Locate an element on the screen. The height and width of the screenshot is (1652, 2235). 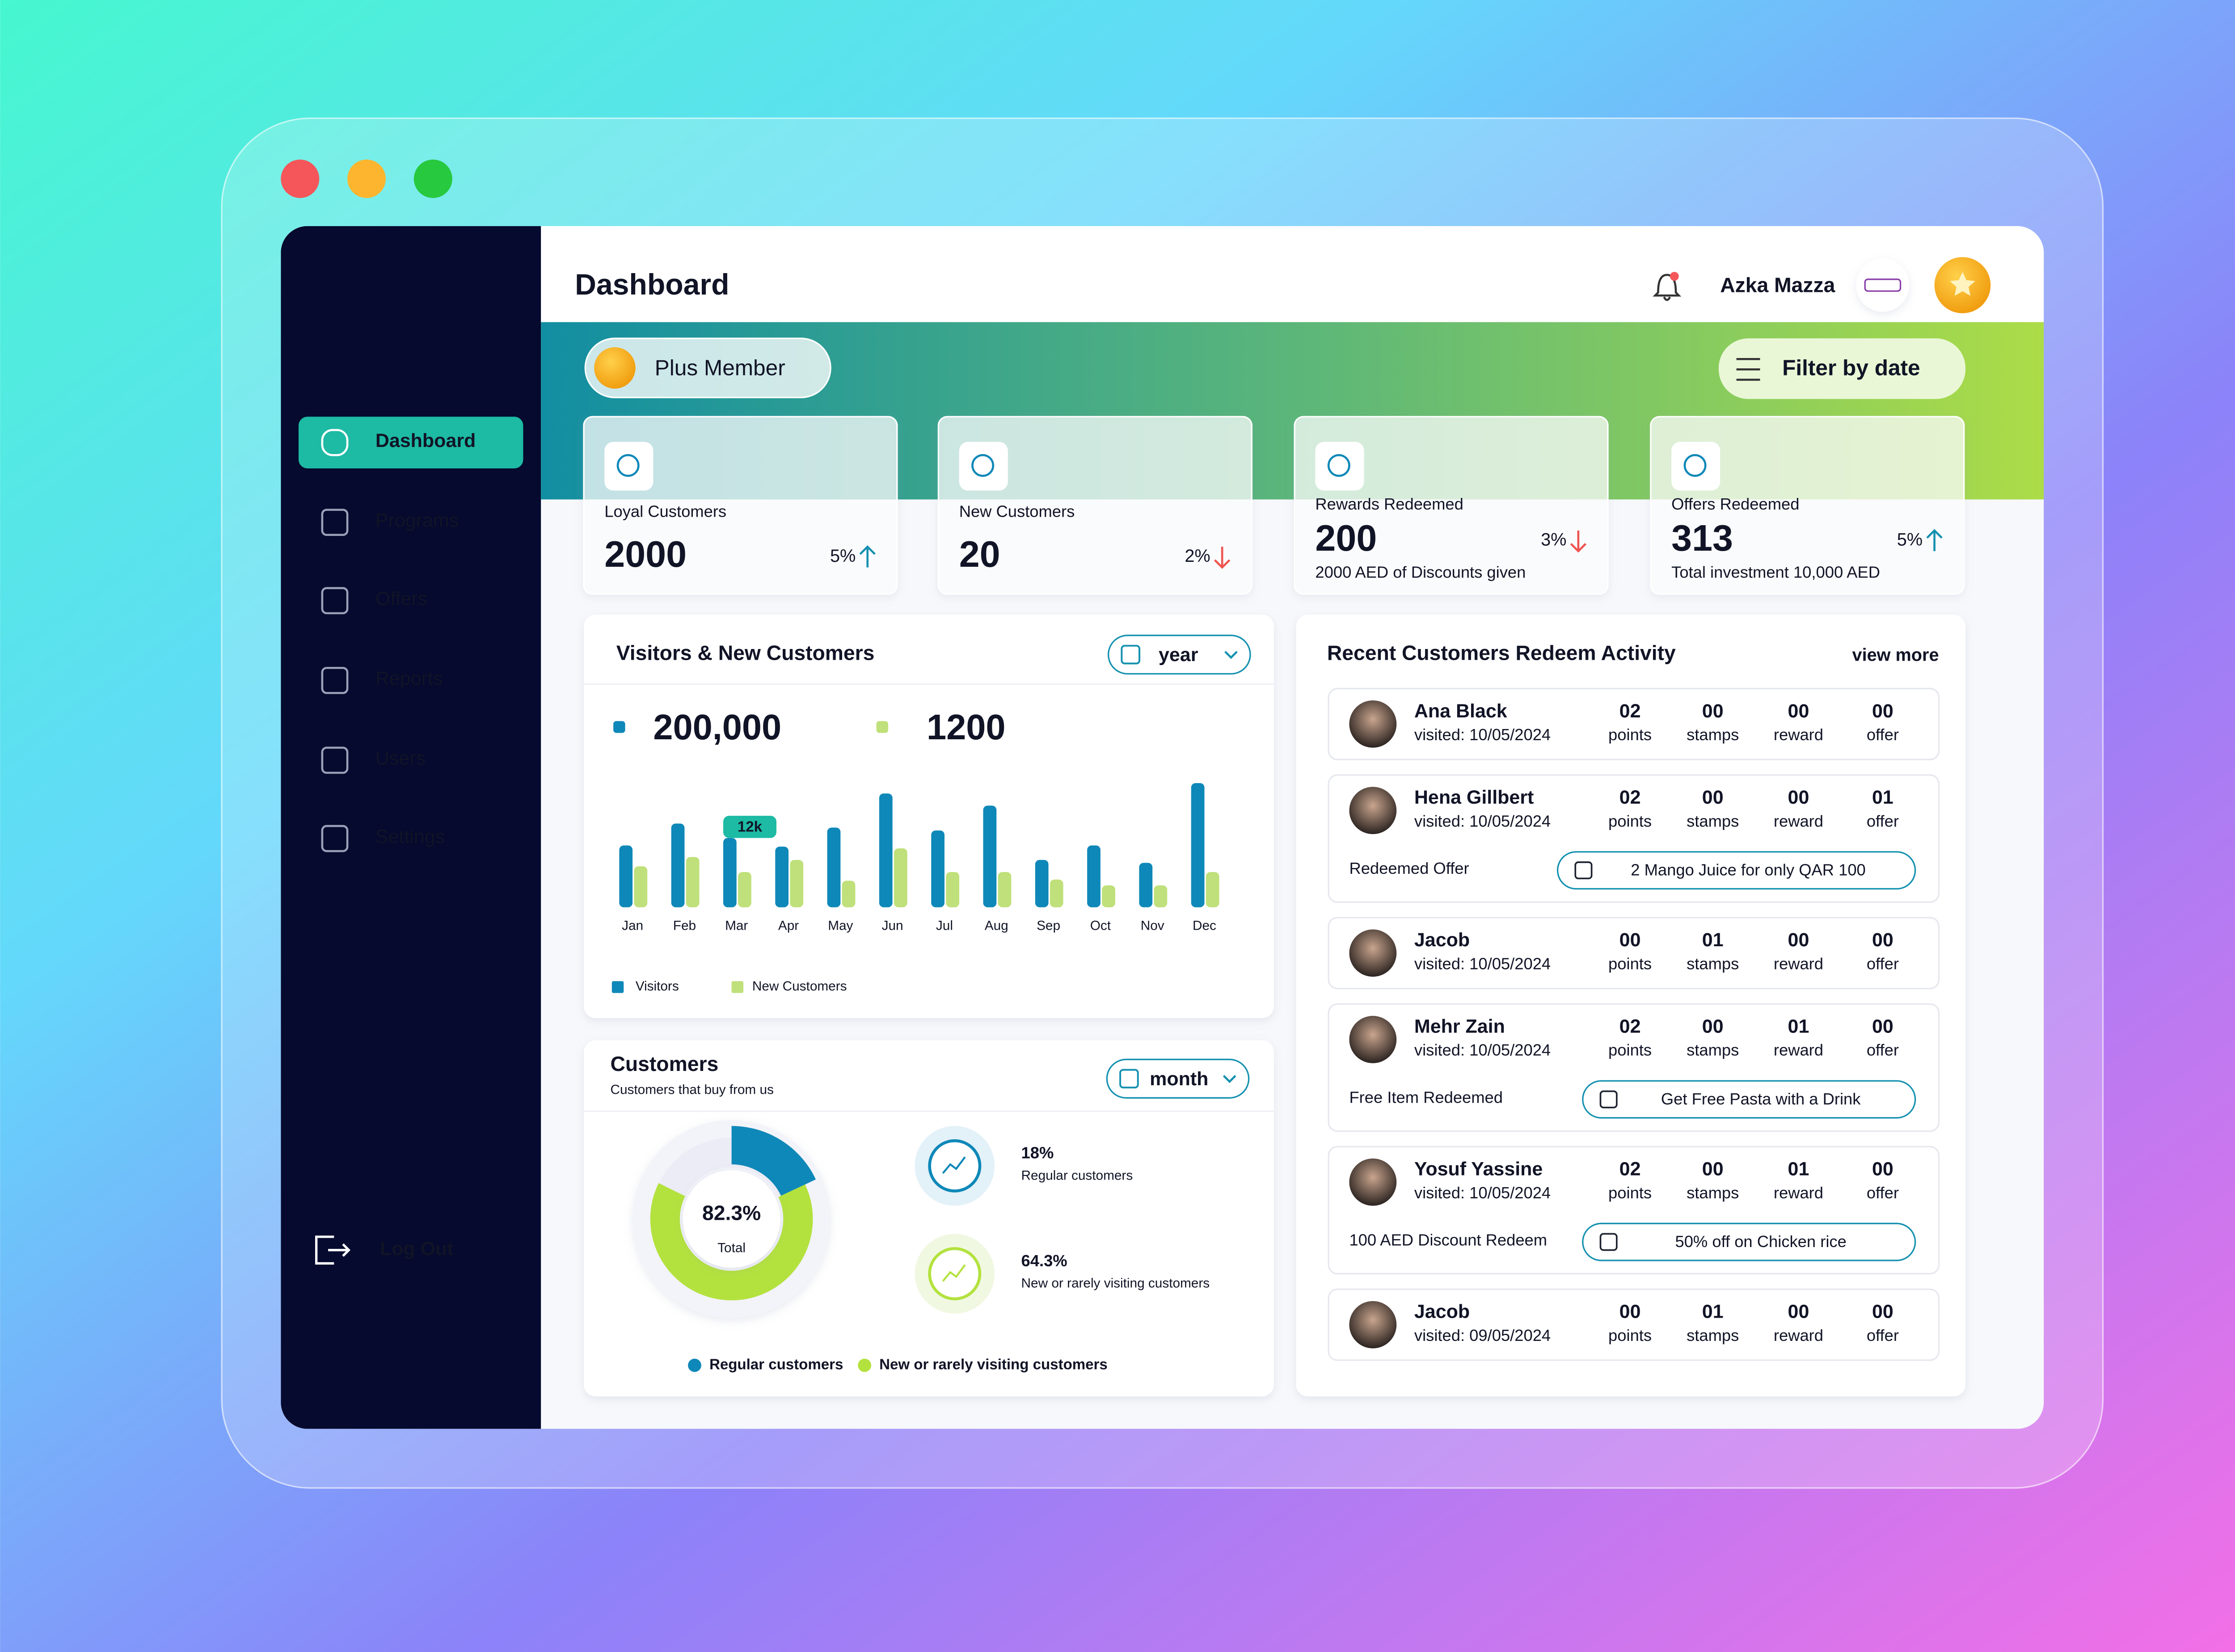
logout: Log Out is located at coordinates (417, 1249).